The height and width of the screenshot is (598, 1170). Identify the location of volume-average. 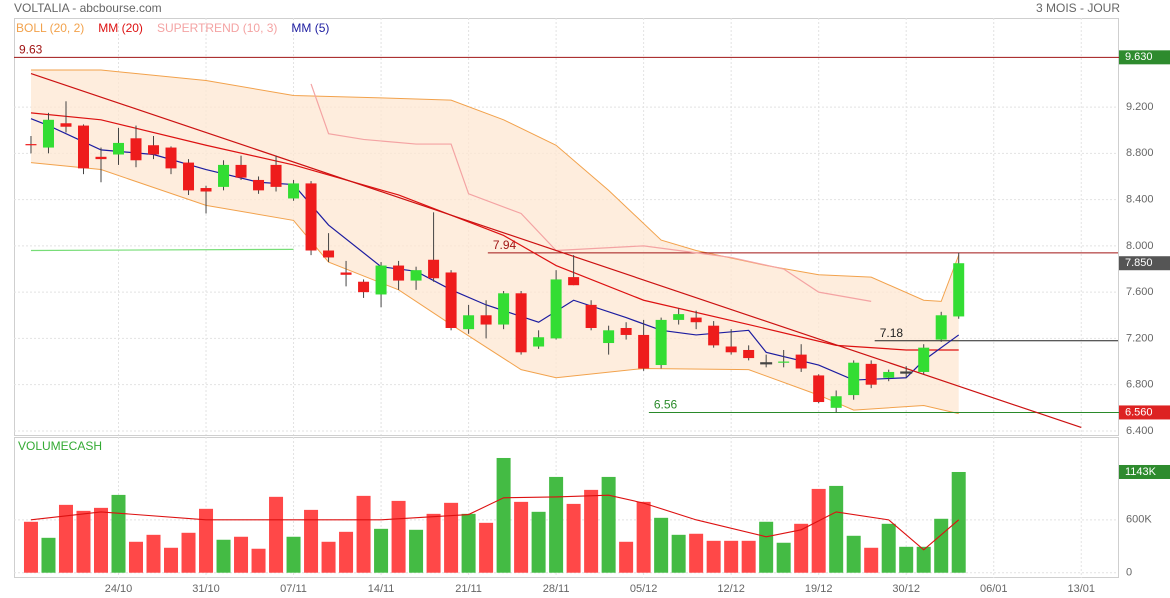
(495, 522).